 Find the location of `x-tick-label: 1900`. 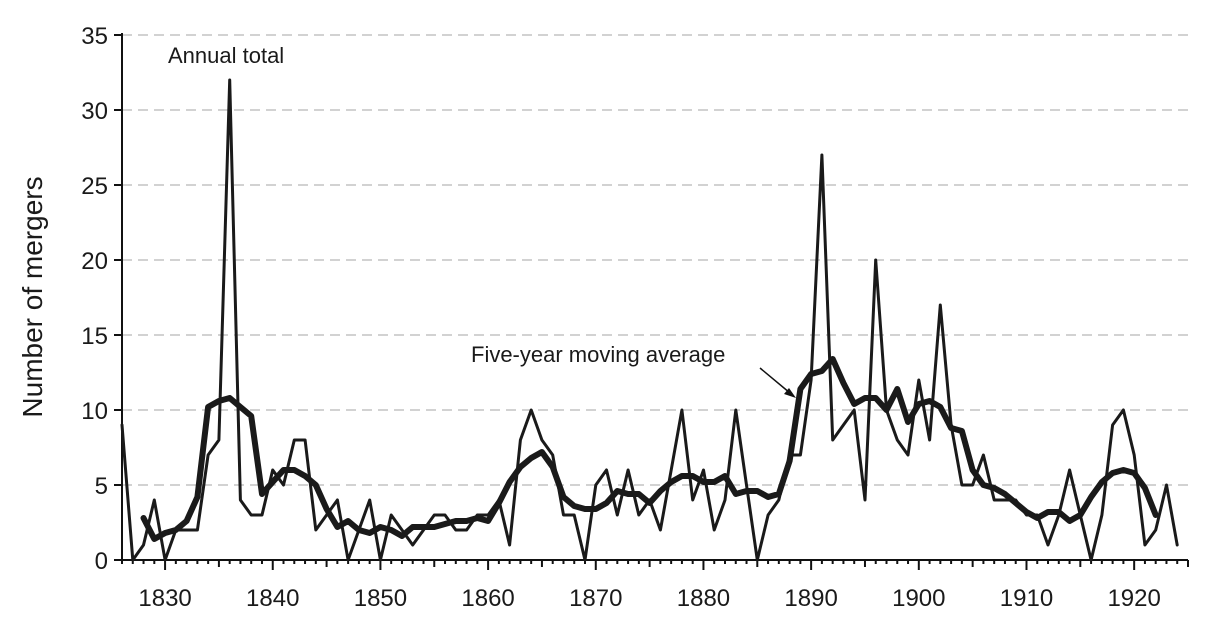

x-tick-label: 1900 is located at coordinates (918, 598).